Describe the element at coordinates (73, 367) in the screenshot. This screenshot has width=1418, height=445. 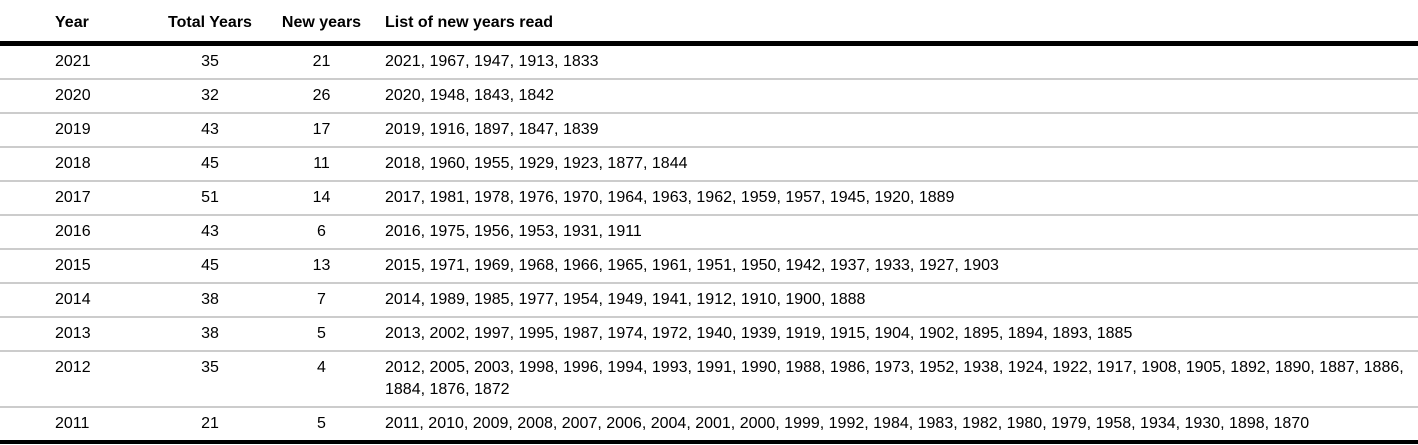
I see `year-cell: 2012` at that location.